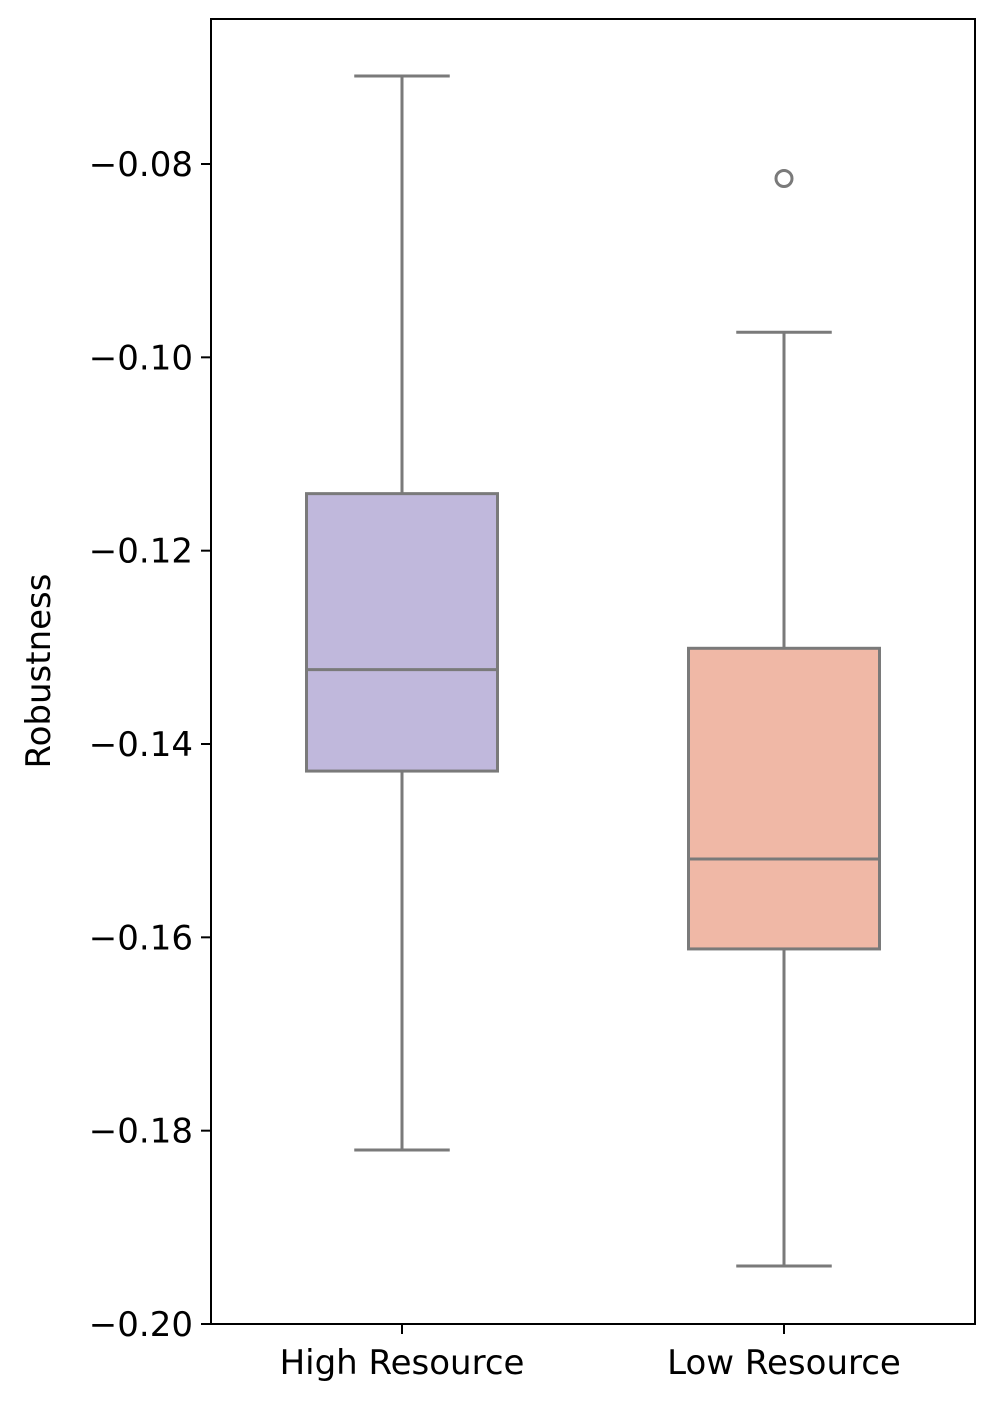 The image size is (996, 1402). Describe the element at coordinates (141, 1132) in the screenshot. I see `y-tick-label: −0.18` at that location.